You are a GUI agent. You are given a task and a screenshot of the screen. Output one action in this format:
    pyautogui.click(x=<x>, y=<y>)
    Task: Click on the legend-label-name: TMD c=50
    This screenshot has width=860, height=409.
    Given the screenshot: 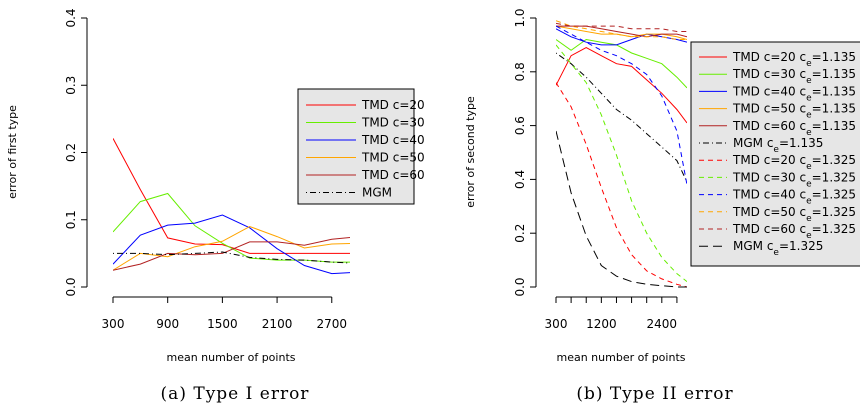 What is the action you would take?
    pyautogui.click(x=393, y=158)
    